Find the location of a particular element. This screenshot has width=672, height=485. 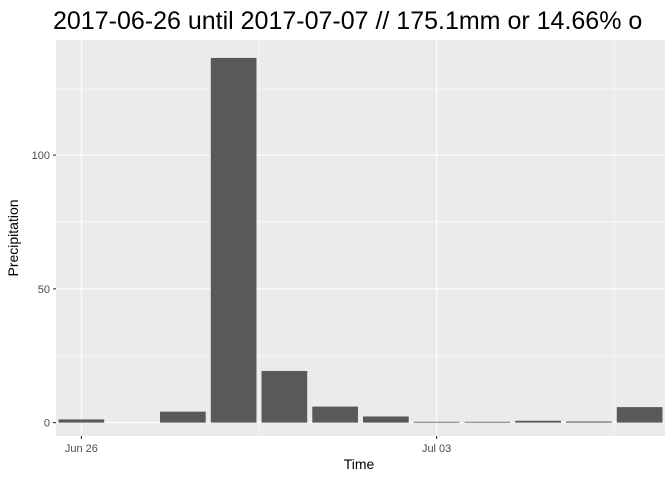

y-tick-label: 0 is located at coordinates (47, 424).